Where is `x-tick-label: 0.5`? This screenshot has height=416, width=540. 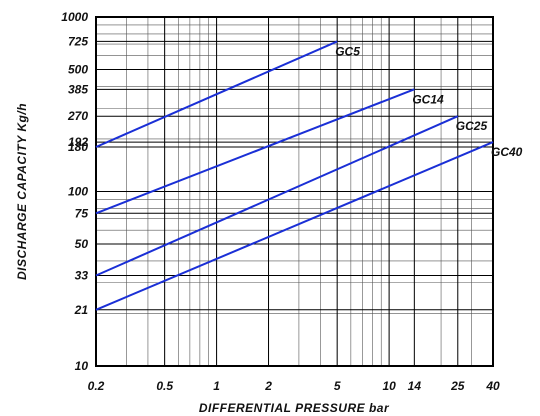 x-tick-label: 0.5 is located at coordinates (164, 386).